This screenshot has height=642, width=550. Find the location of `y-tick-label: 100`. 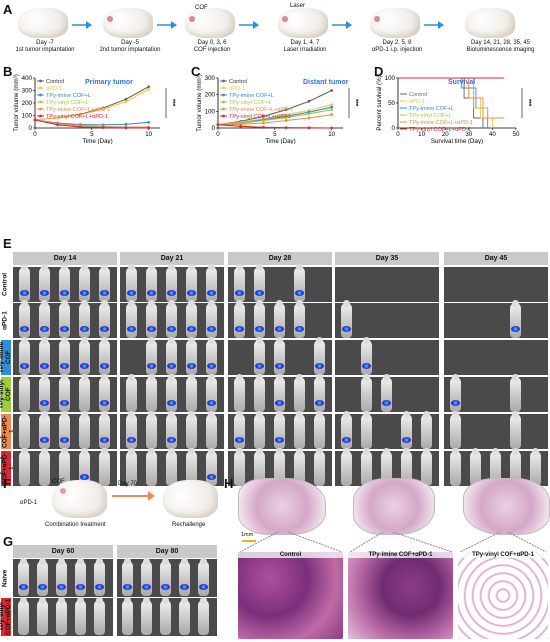

y-tick-label: 100 is located at coordinates (27, 116).